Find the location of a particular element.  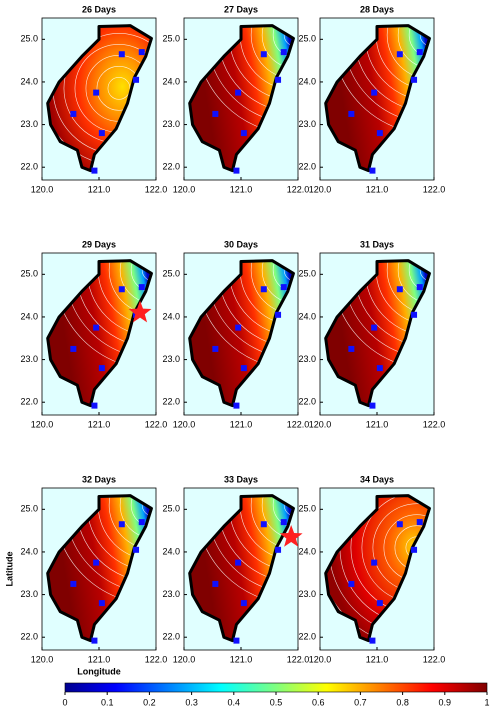

colorbar-tick-label: 0.6 is located at coordinates (318, 702).